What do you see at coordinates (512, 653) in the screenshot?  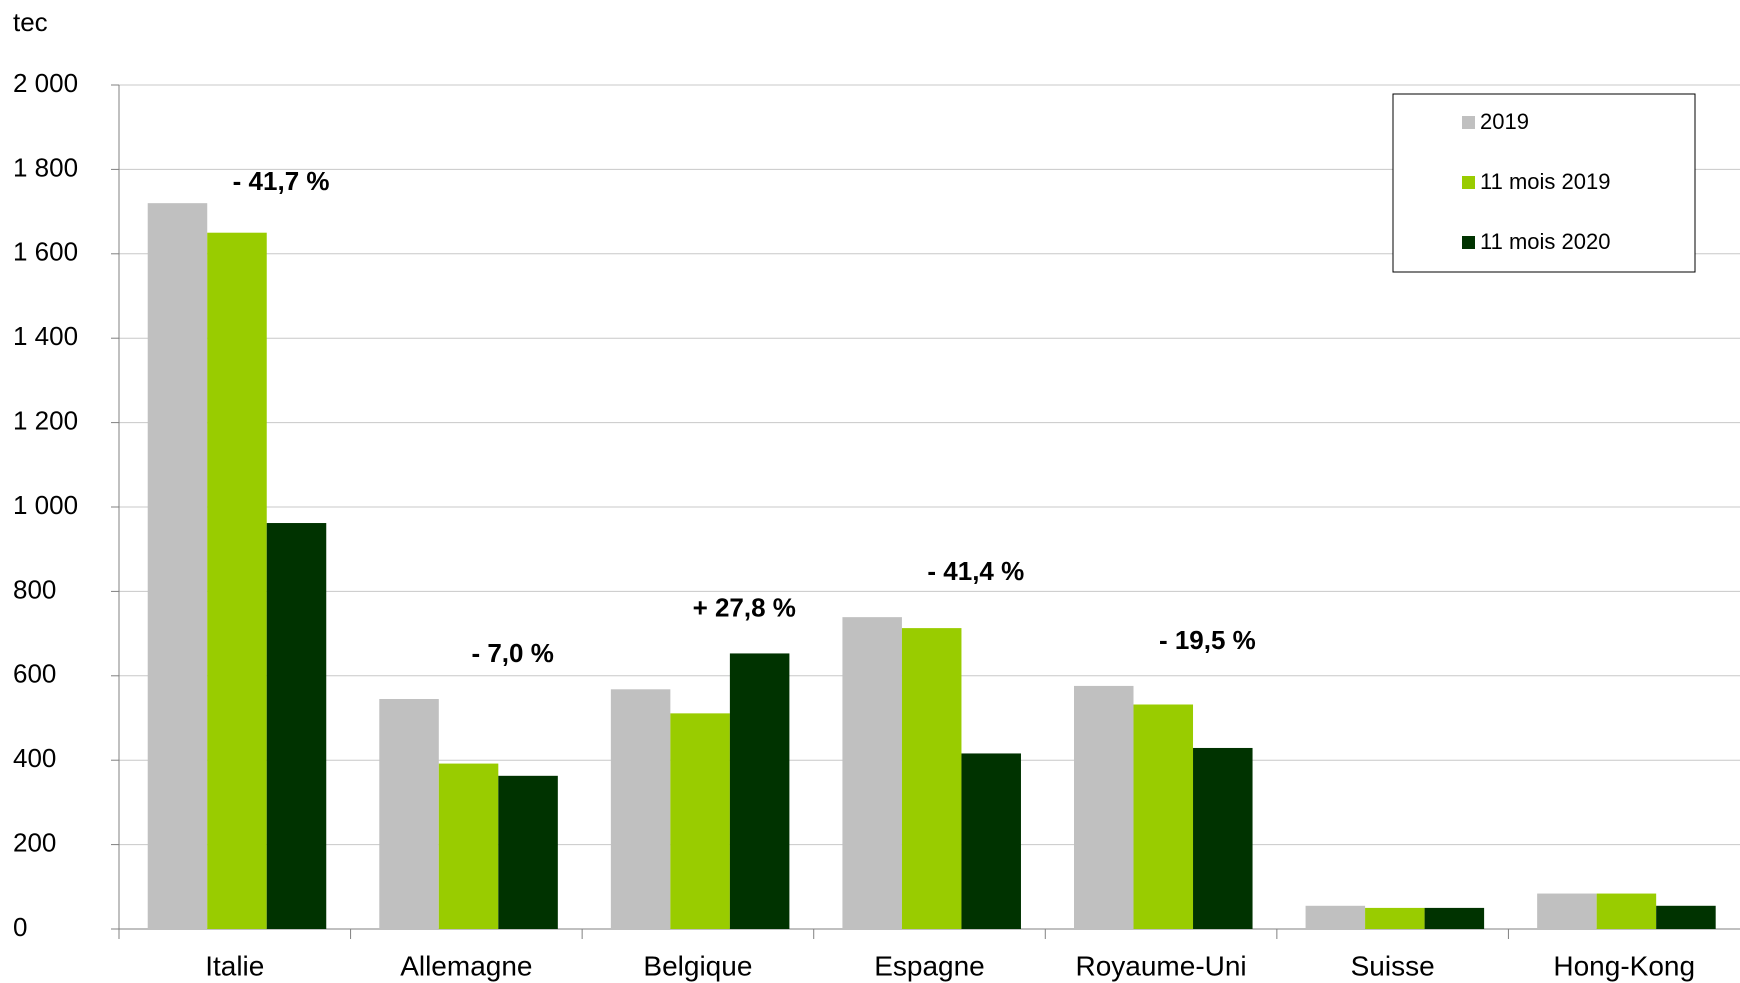 I see `change-label: - 7,0 %` at bounding box center [512, 653].